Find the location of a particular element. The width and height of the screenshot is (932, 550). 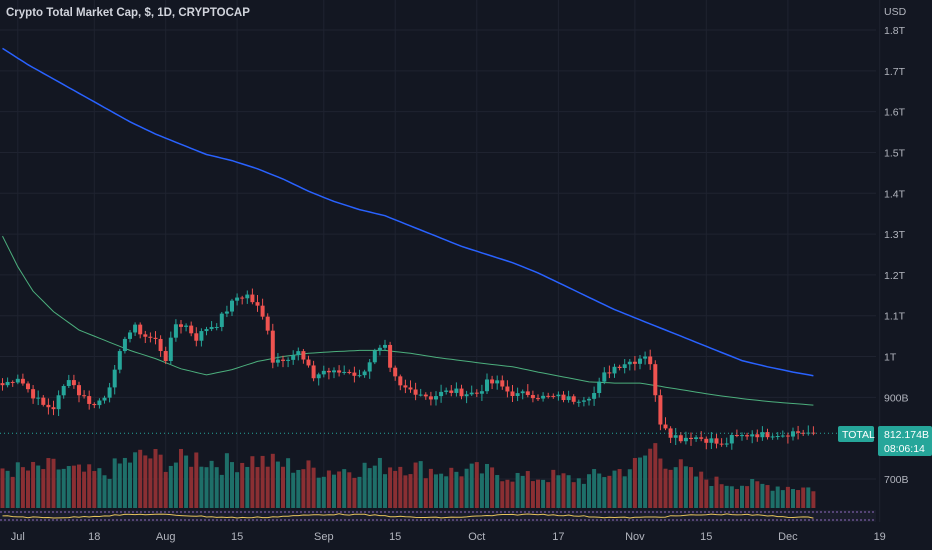

oscillator-pane is located at coordinates (438, 516).